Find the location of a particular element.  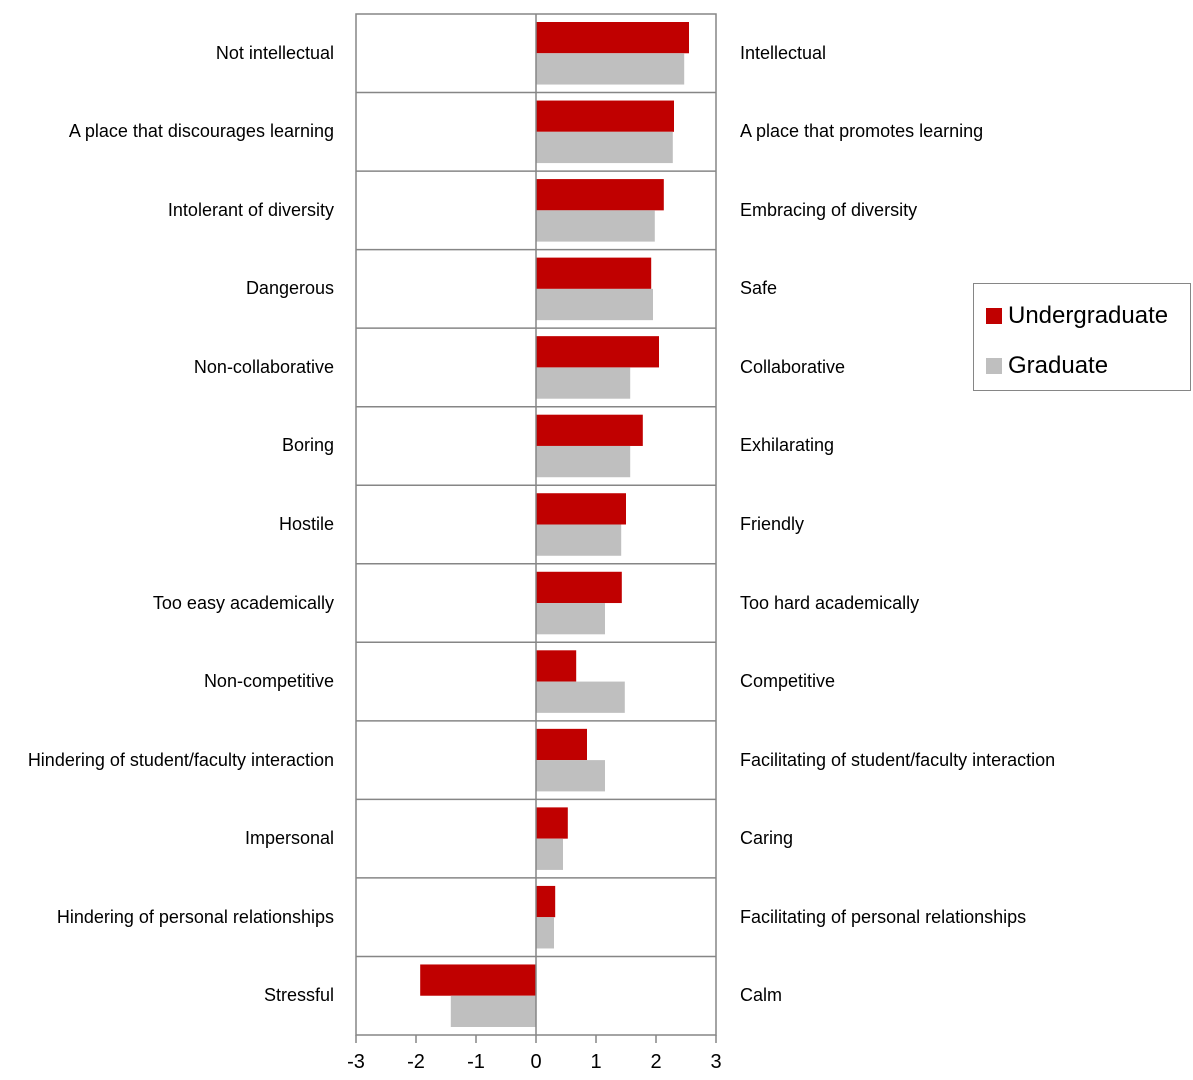

left-label: Boring is located at coordinates (167, 446).